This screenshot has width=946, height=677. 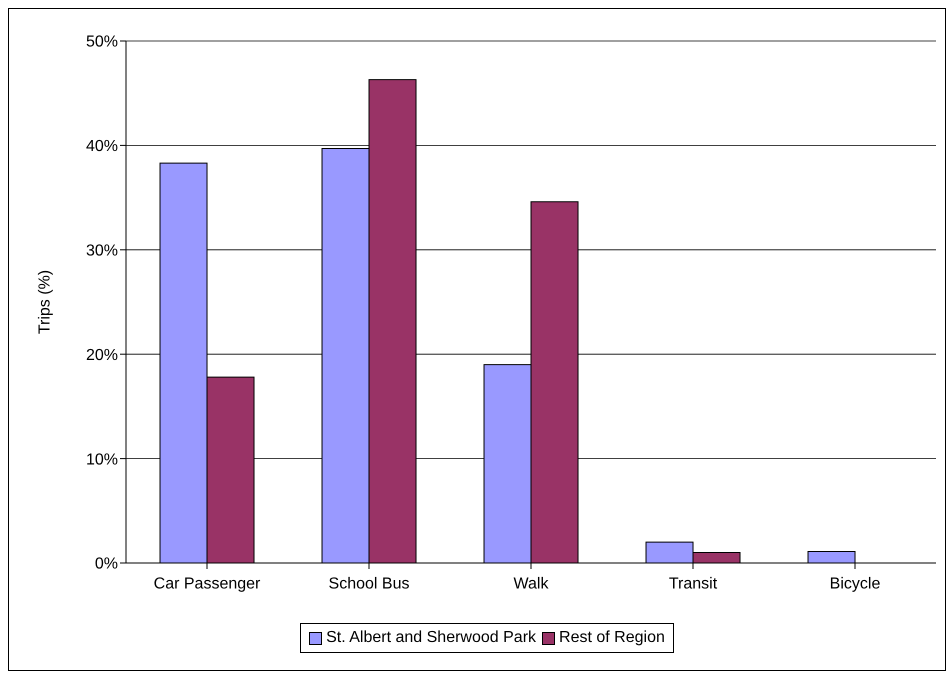 I want to click on y-tick-label: 40%, so click(x=102, y=147).